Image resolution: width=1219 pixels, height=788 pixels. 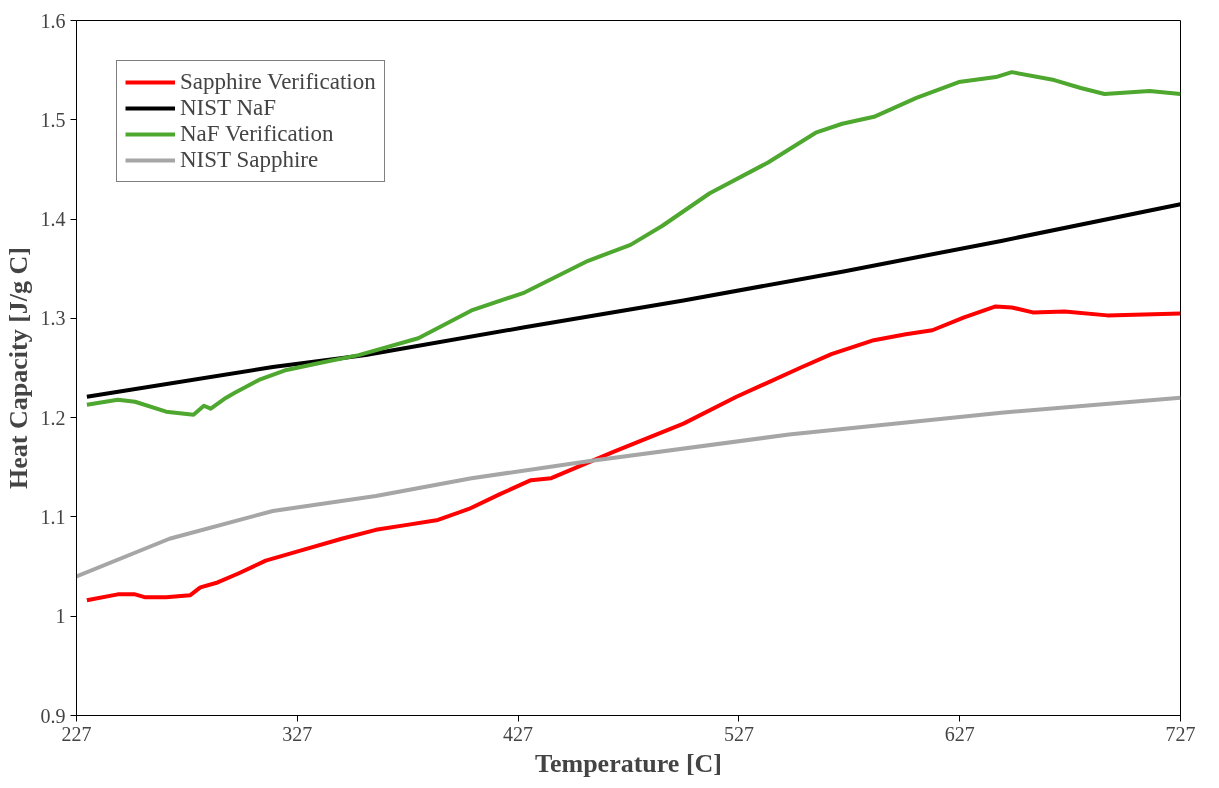 What do you see at coordinates (53, 20) in the screenshot?
I see `y-tick-label: 1.6` at bounding box center [53, 20].